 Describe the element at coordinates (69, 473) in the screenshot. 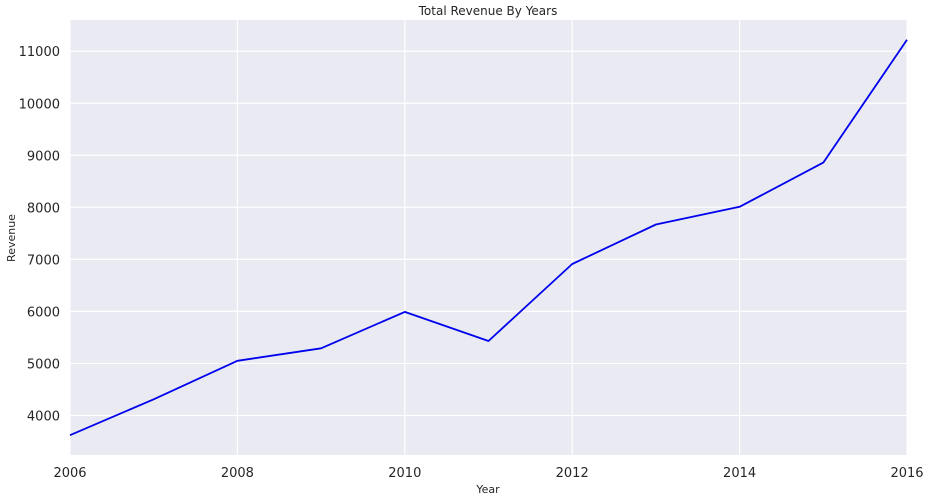

I see `x-tick-label: 2006` at that location.